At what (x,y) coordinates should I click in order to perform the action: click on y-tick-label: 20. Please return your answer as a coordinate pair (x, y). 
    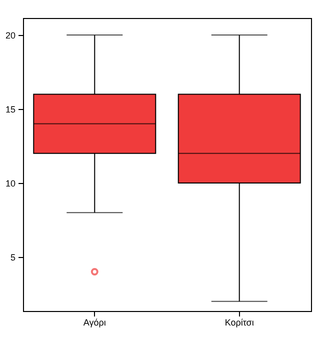
    Looking at the image, I should click on (10, 35).